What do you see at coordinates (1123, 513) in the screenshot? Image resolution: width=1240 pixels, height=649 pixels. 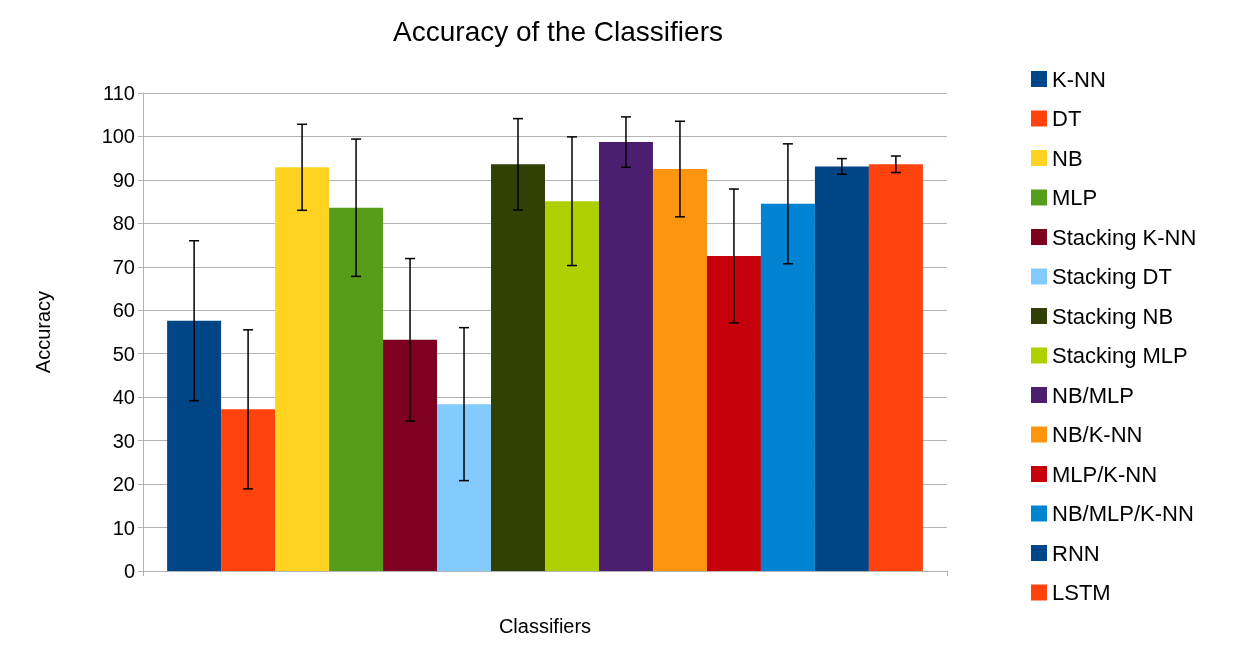 I see `legend-label: NB/MLP/K-NN` at bounding box center [1123, 513].